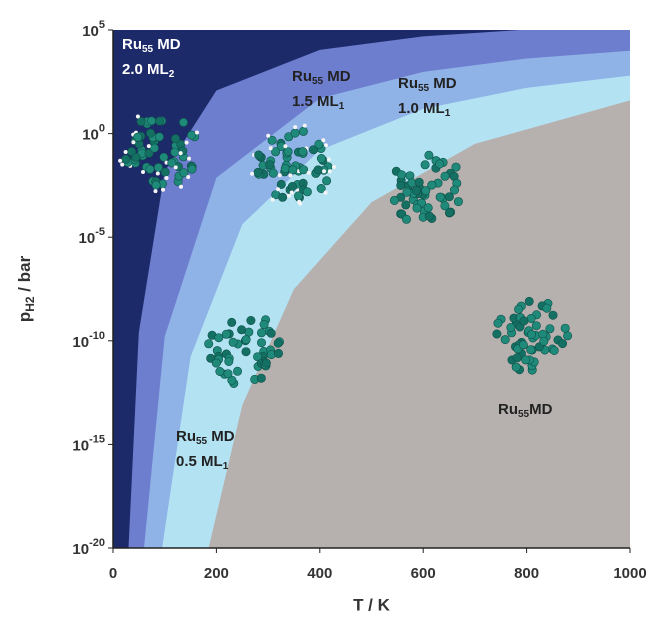 The image size is (661, 628). What do you see at coordinates (508, 409) in the screenshot?
I see `label-text: Ru` at bounding box center [508, 409].